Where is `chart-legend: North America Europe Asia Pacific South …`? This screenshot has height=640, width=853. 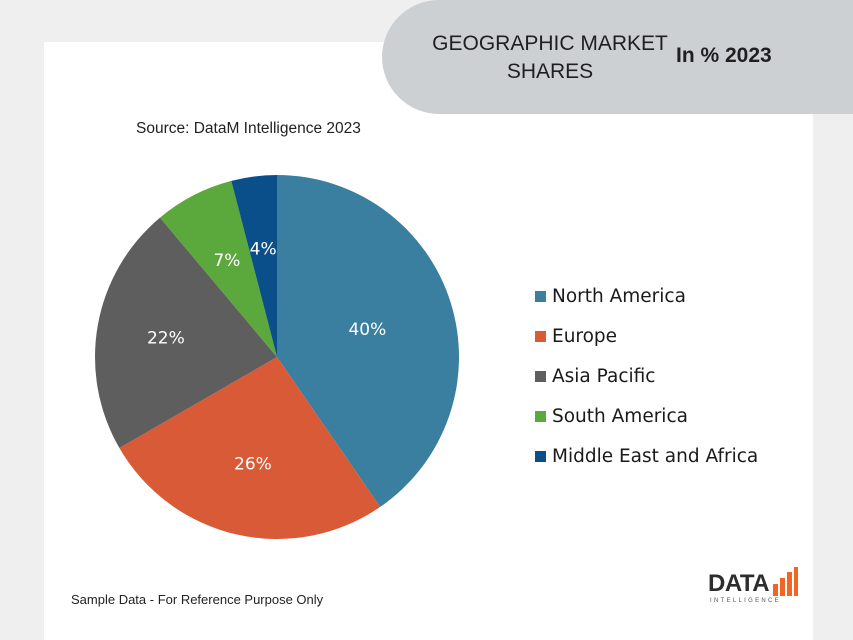 chart-legend: North America Europe Asia Pacific South … is located at coordinates (646, 376).